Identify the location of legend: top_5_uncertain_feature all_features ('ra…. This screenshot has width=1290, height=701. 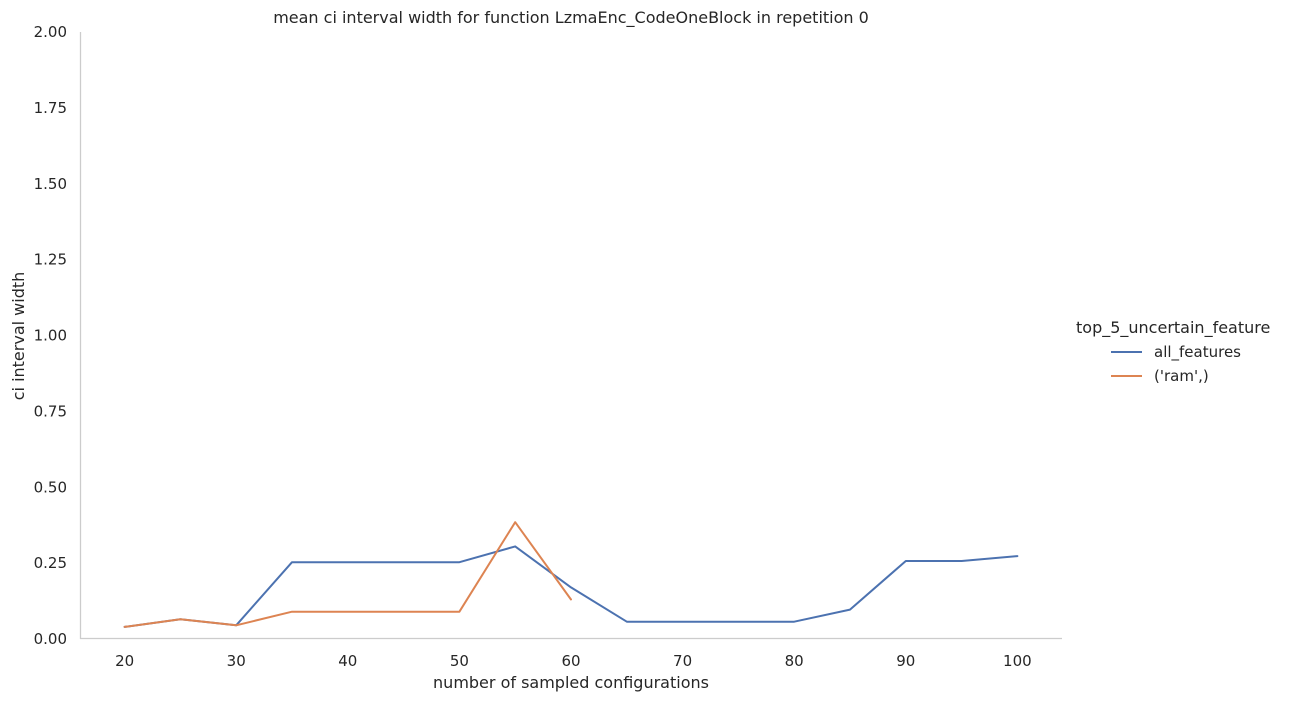
(1173, 351).